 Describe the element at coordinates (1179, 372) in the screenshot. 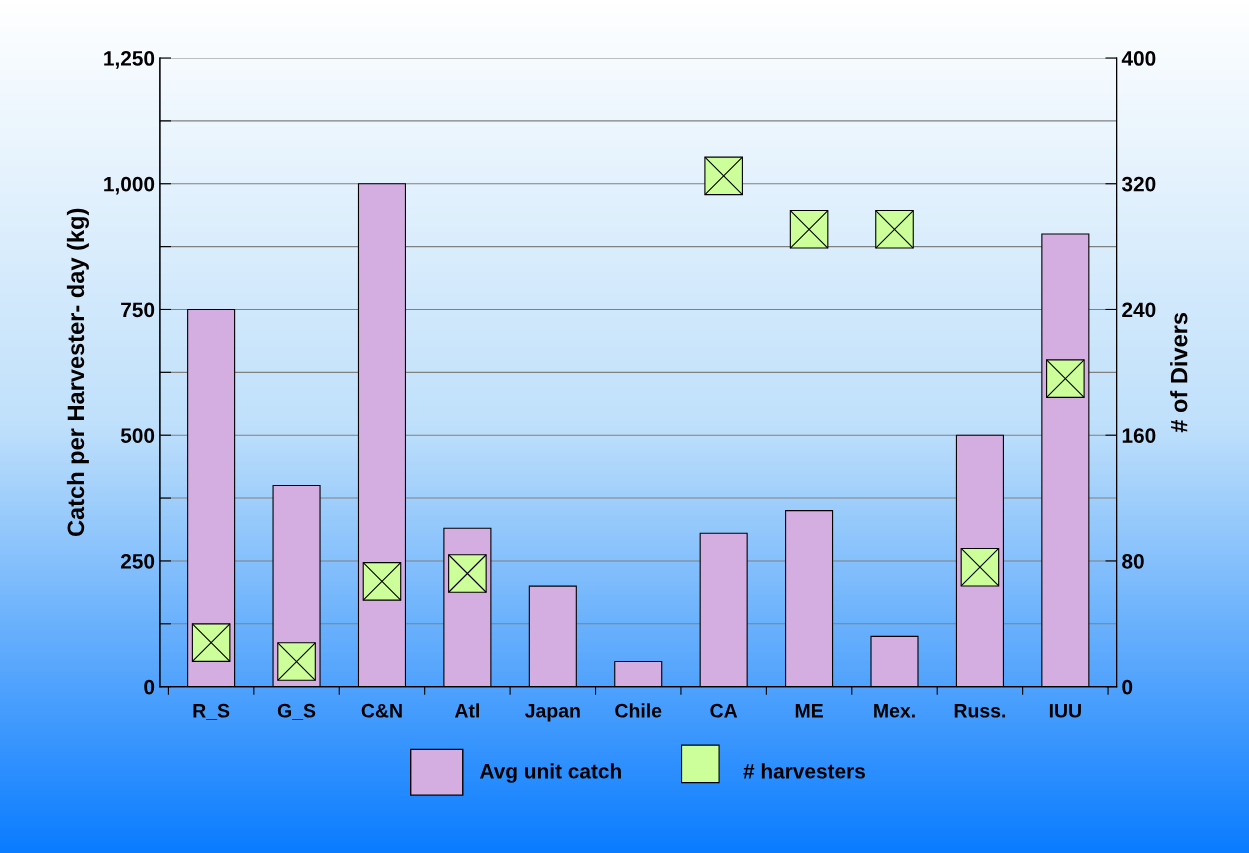

I see `y2-axis-title: # of Divers` at that location.